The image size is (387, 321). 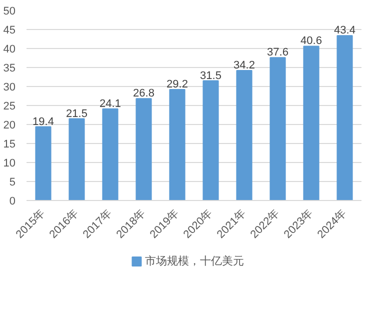 What do you see at coordinates (12, 182) in the screenshot?
I see `y-tick-label: 5` at bounding box center [12, 182].